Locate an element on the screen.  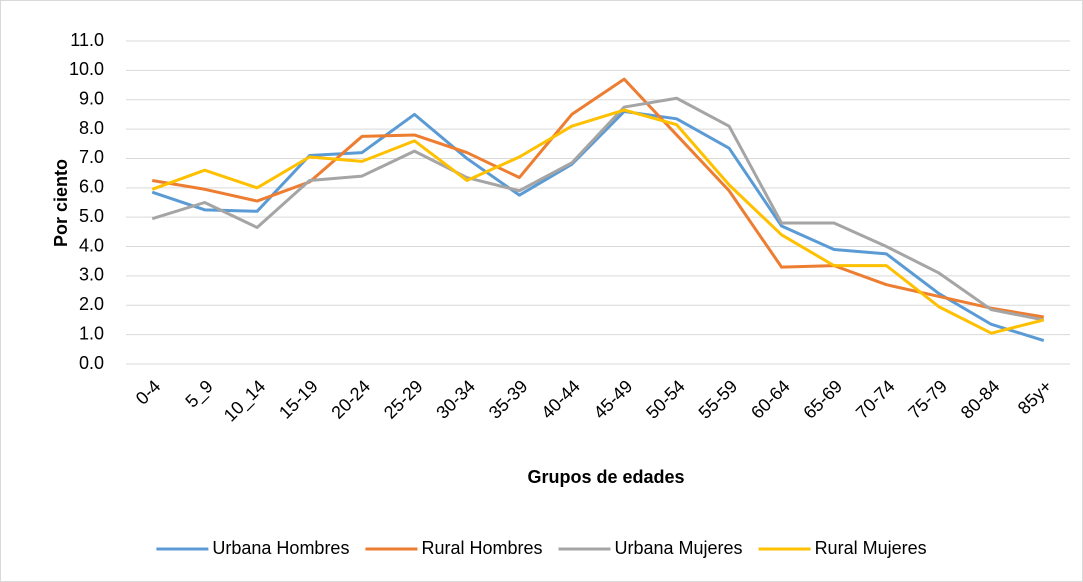
y-tick-label: 0.0 is located at coordinates (91, 363).